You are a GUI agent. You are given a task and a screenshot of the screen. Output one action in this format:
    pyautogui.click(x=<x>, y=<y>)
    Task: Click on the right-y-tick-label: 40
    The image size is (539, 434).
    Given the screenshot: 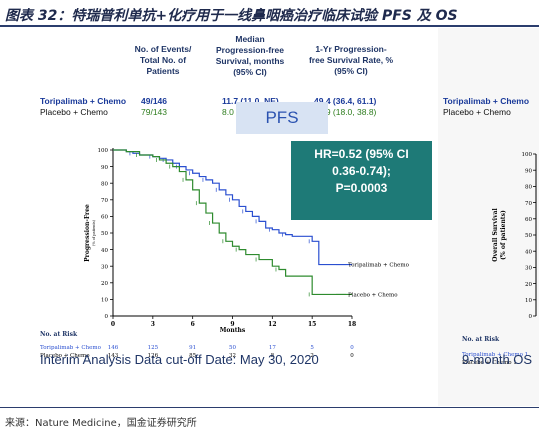 What is the action you would take?
    pyautogui.click(x=528, y=252)
    